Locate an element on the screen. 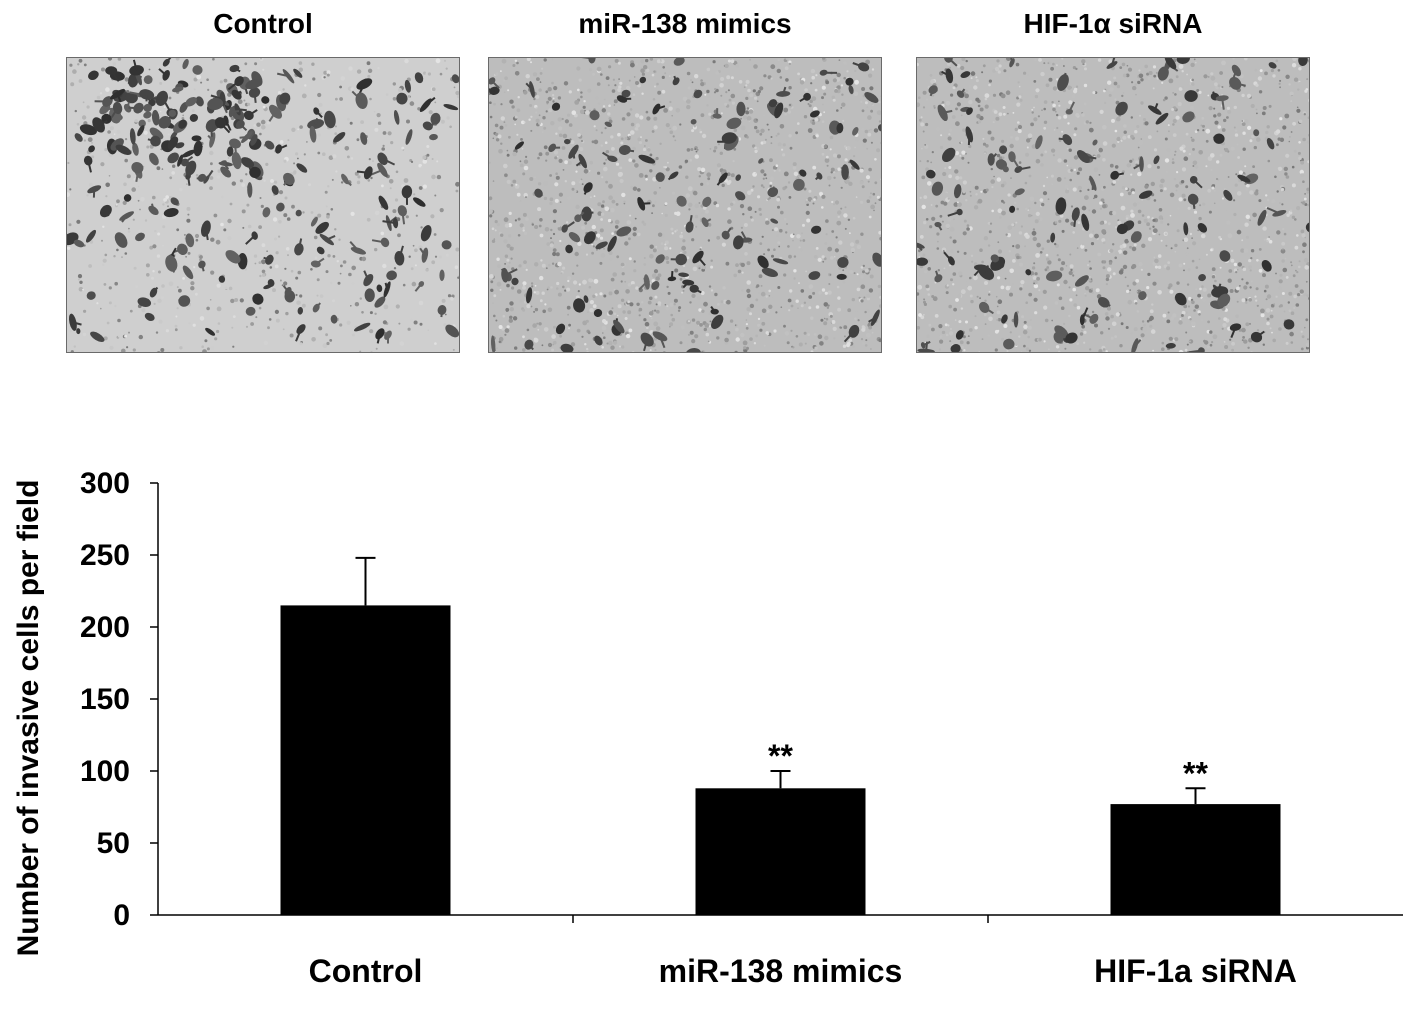 This screenshot has height=1009, width=1417. micrograph-mir138-mimics is located at coordinates (685, 205).